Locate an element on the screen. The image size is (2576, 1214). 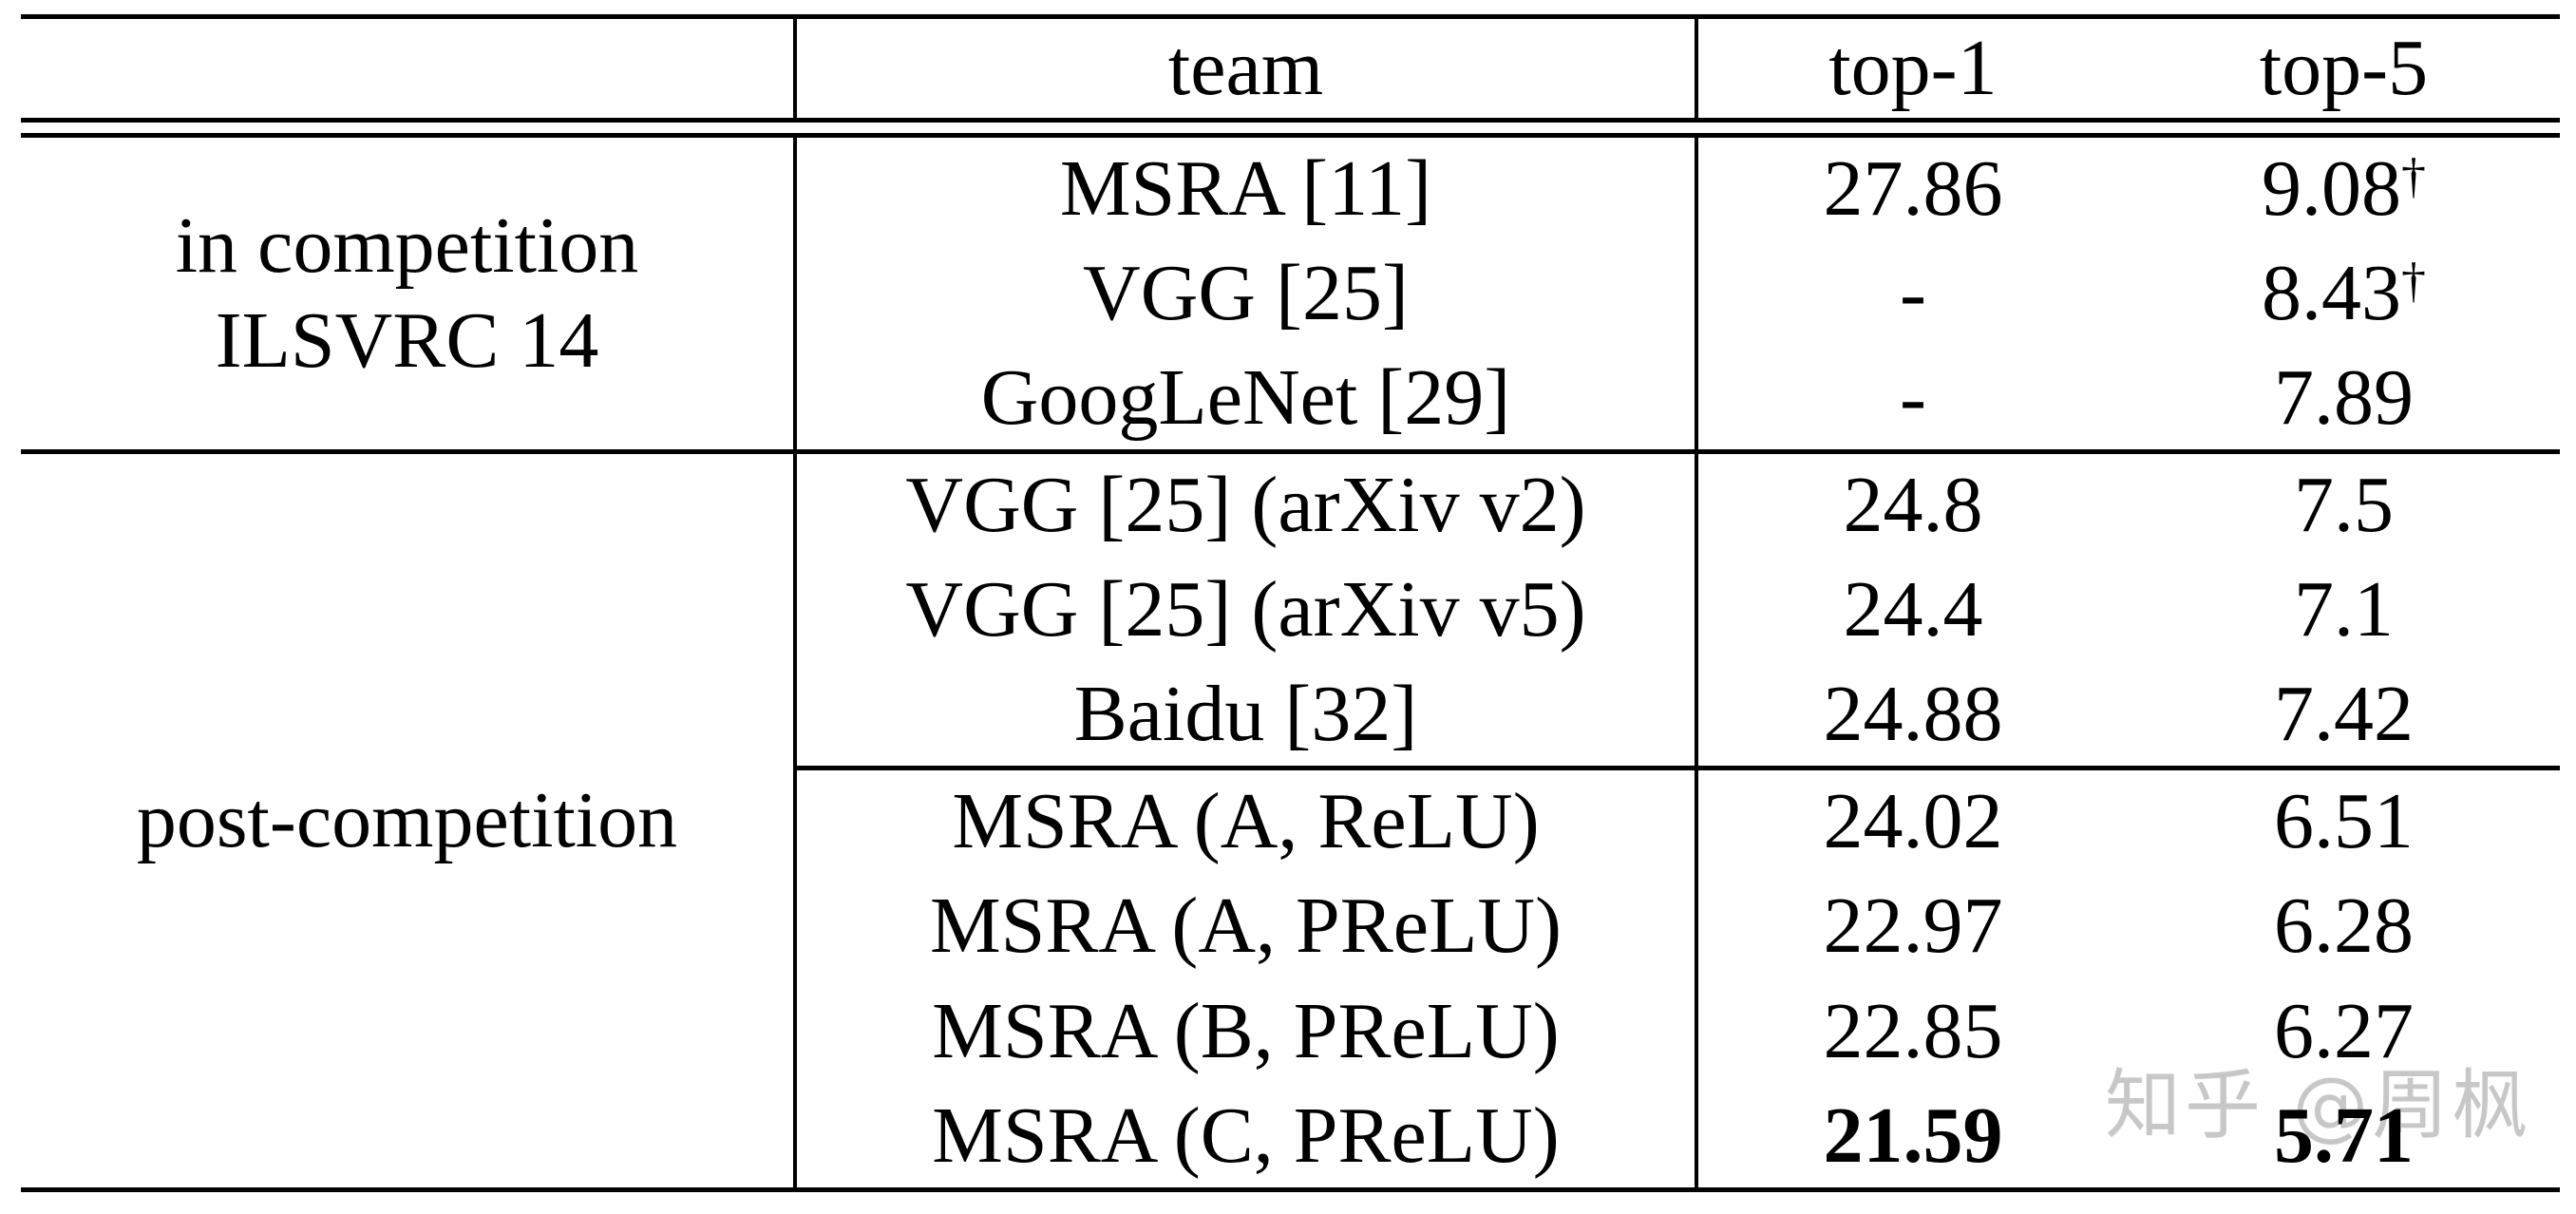
cell-top5: 7.89 is located at coordinates (2344, 400).